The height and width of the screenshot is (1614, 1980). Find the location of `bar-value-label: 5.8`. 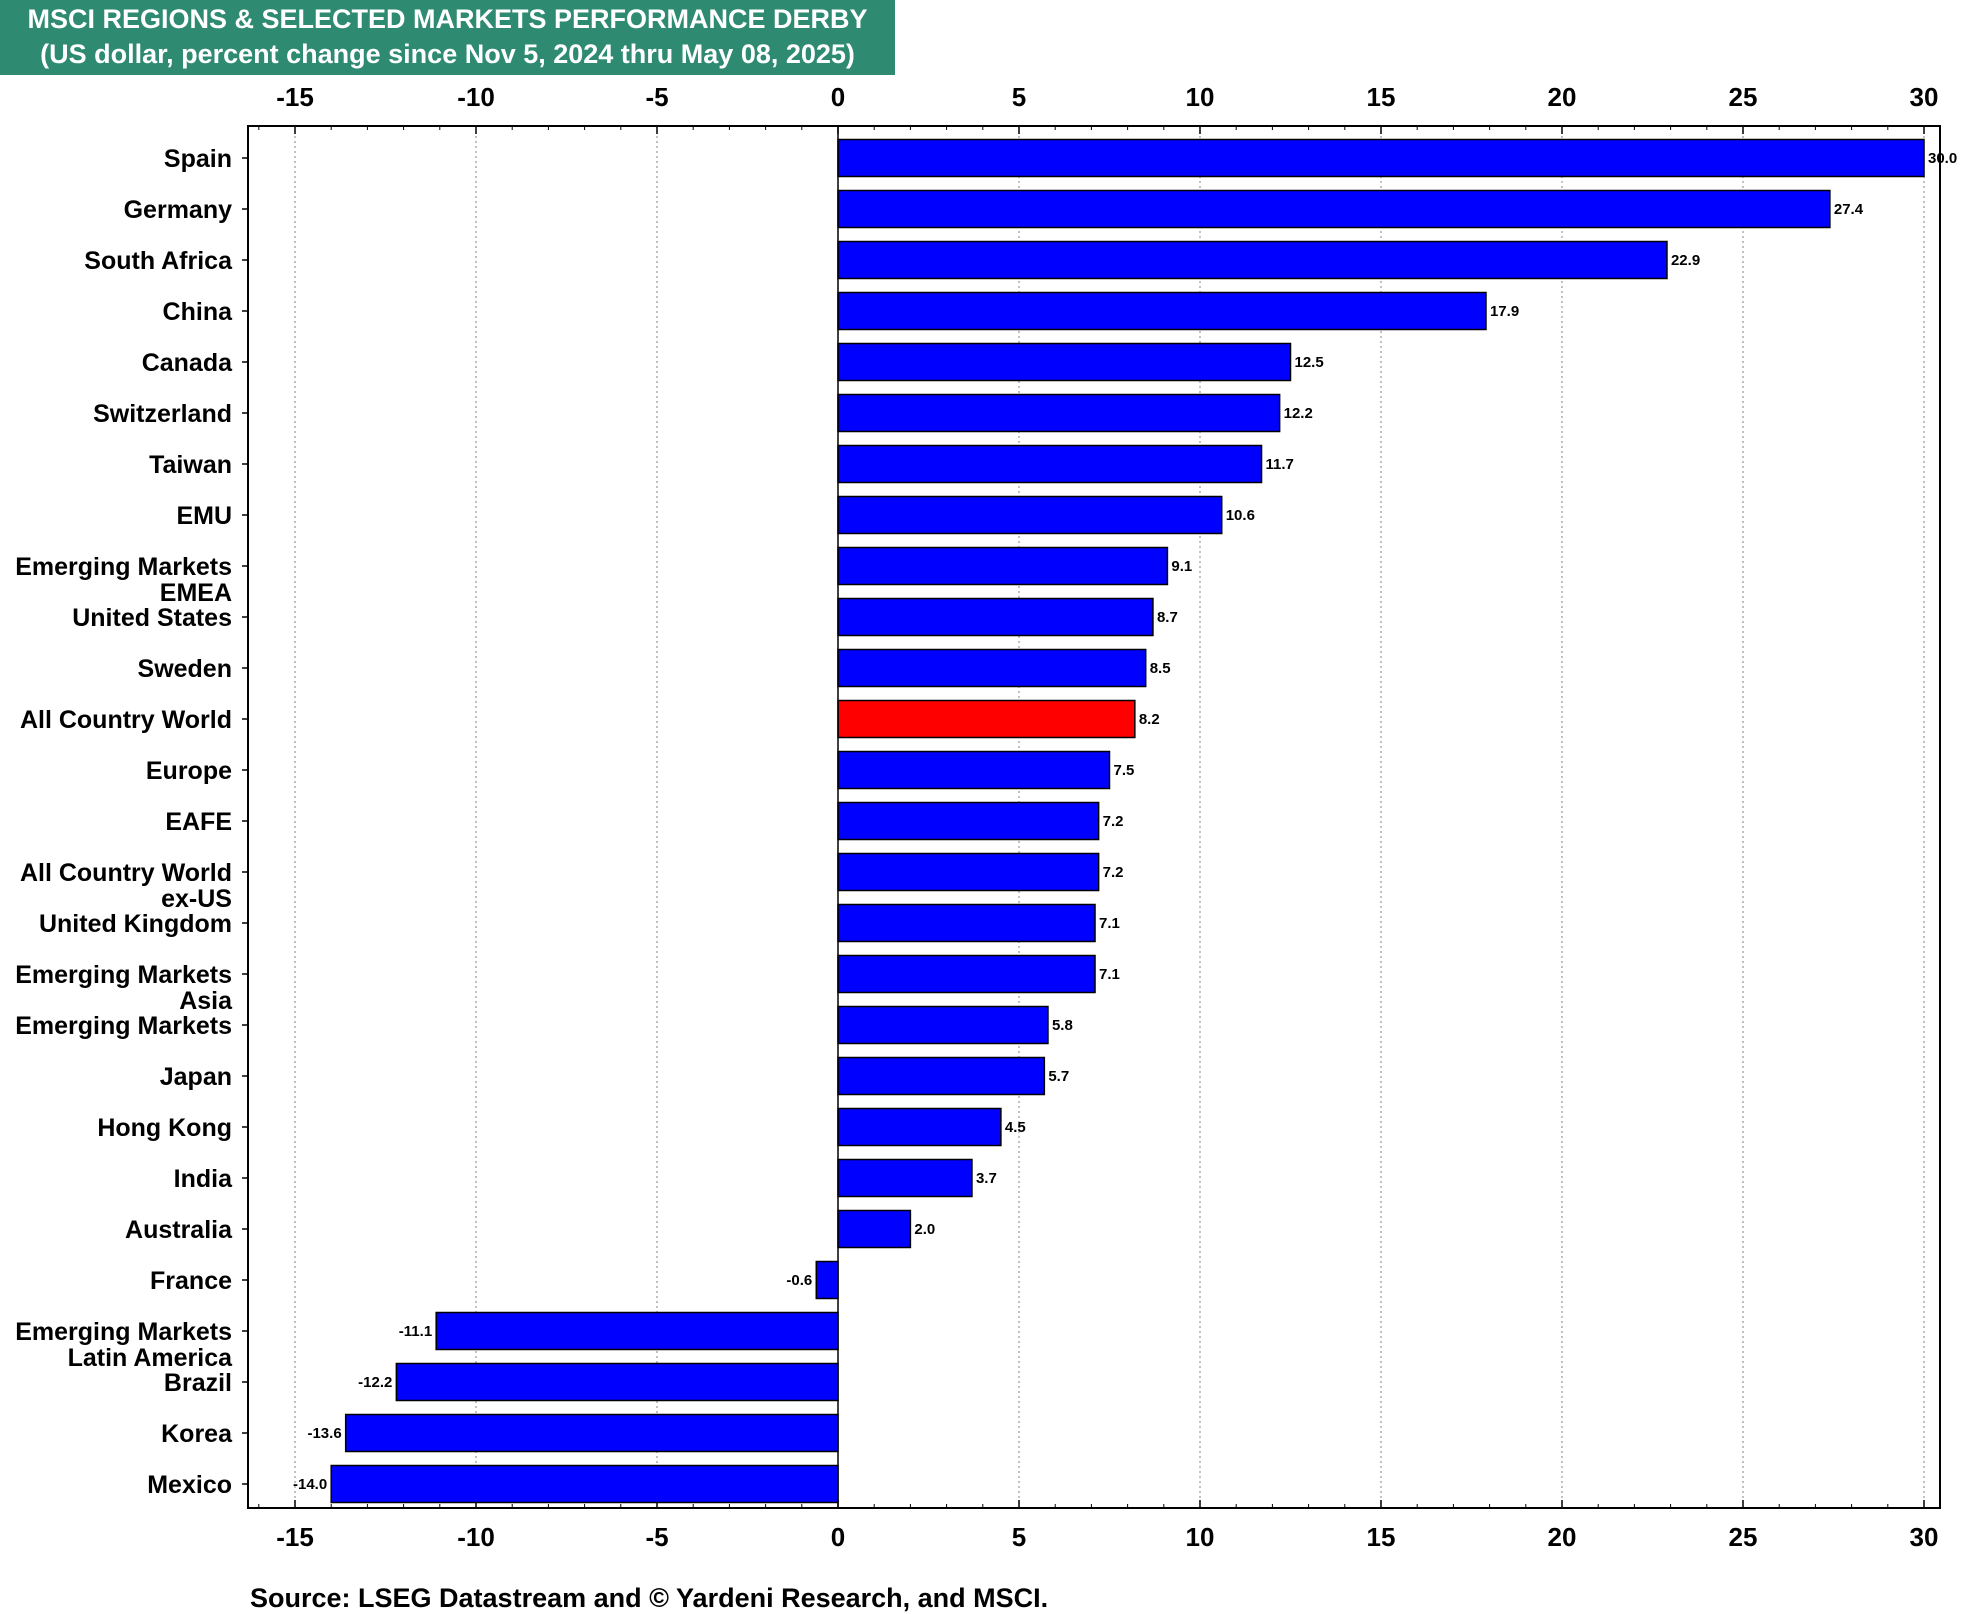

bar-value-label: 5.8 is located at coordinates (1062, 1025).